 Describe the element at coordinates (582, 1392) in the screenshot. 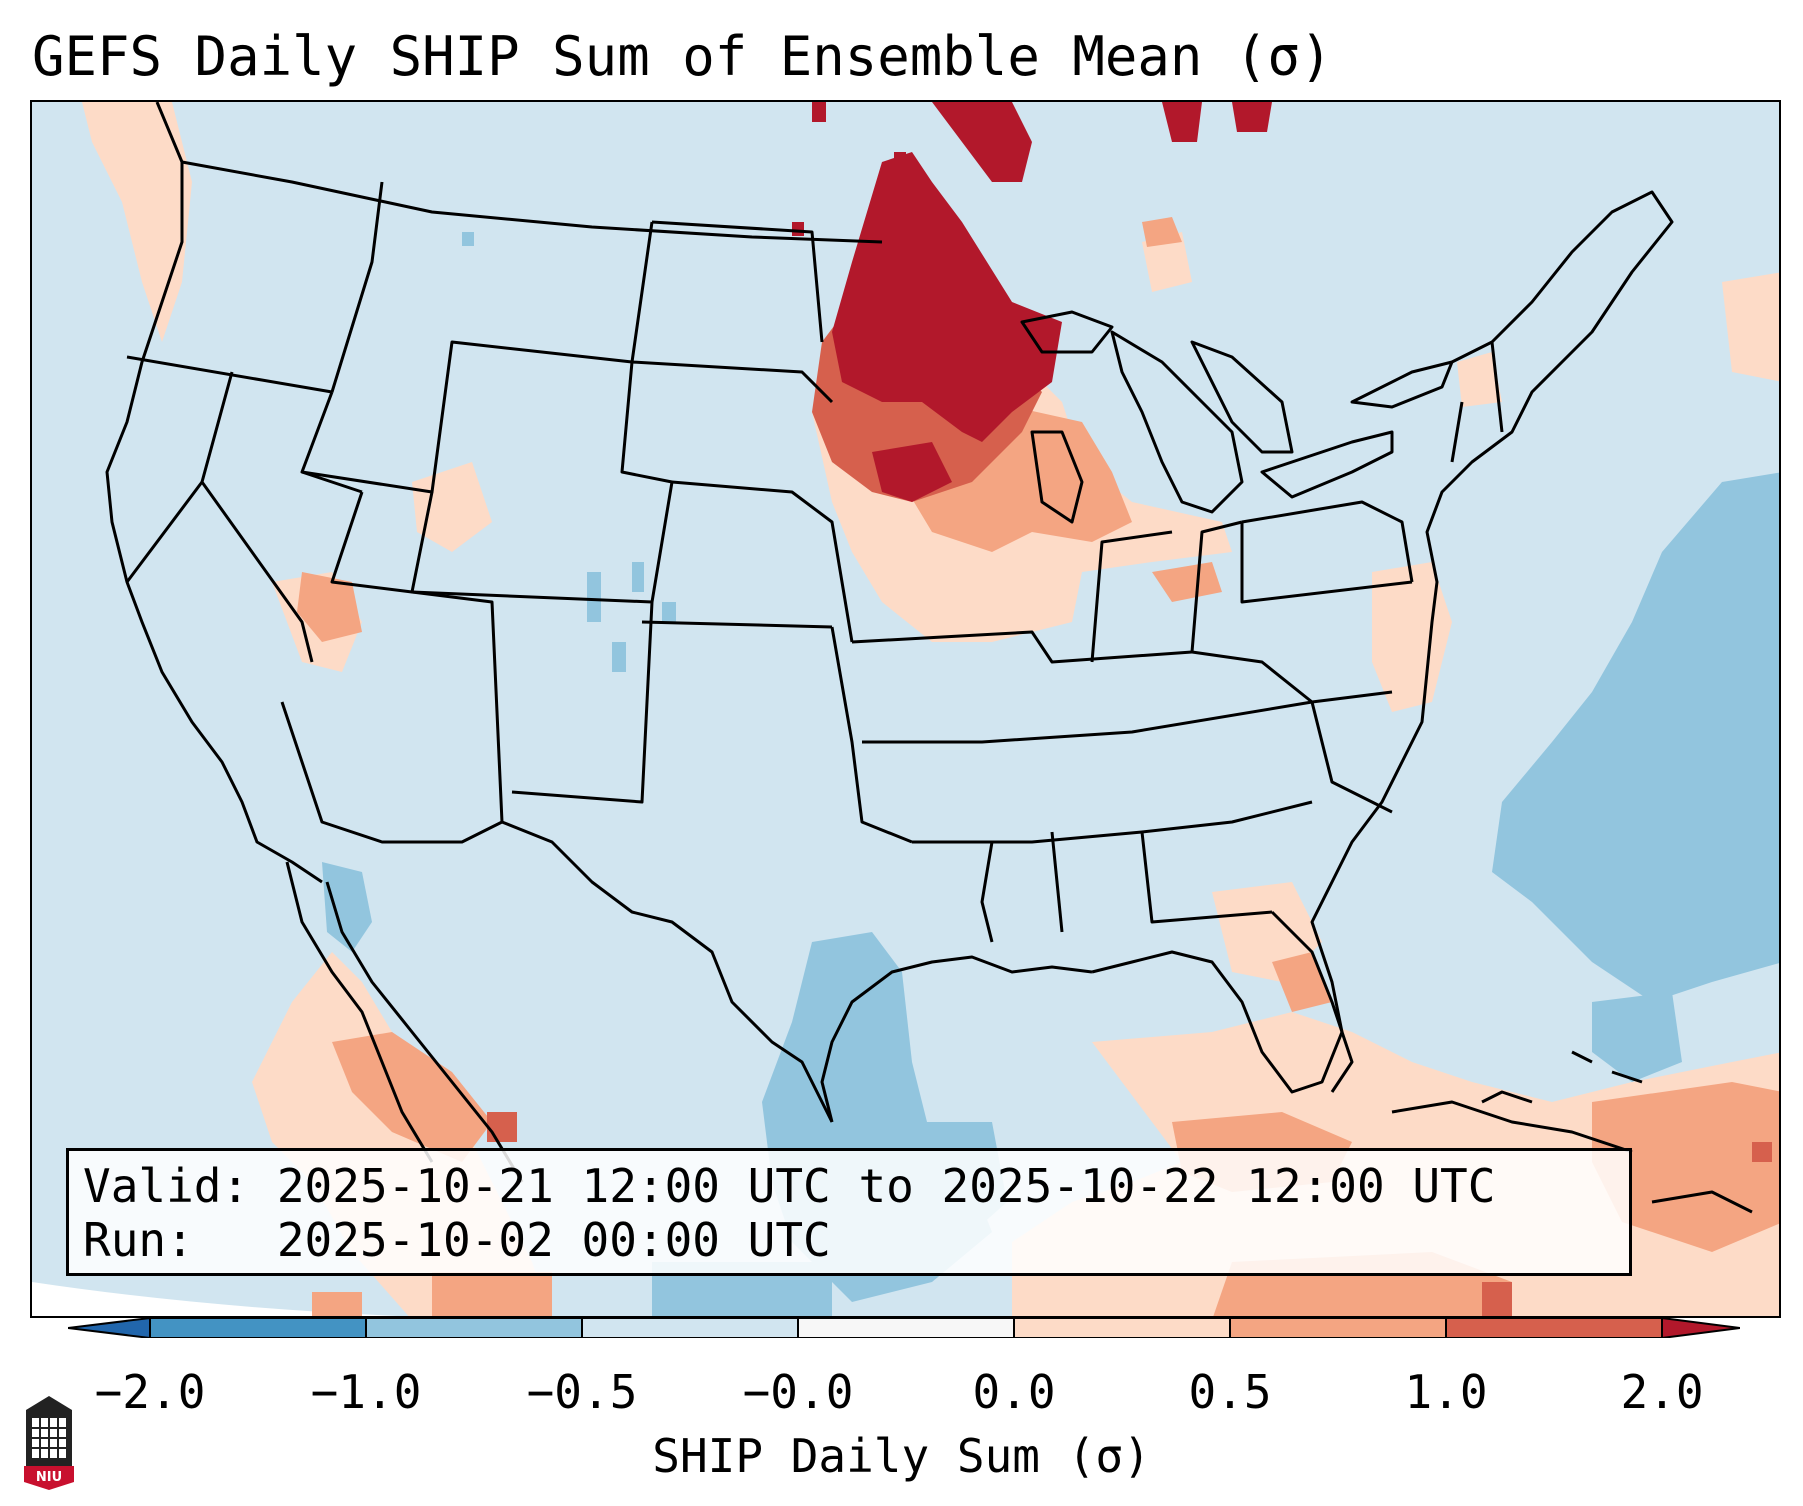

I see `colorbar-tick-label: −0.5` at that location.